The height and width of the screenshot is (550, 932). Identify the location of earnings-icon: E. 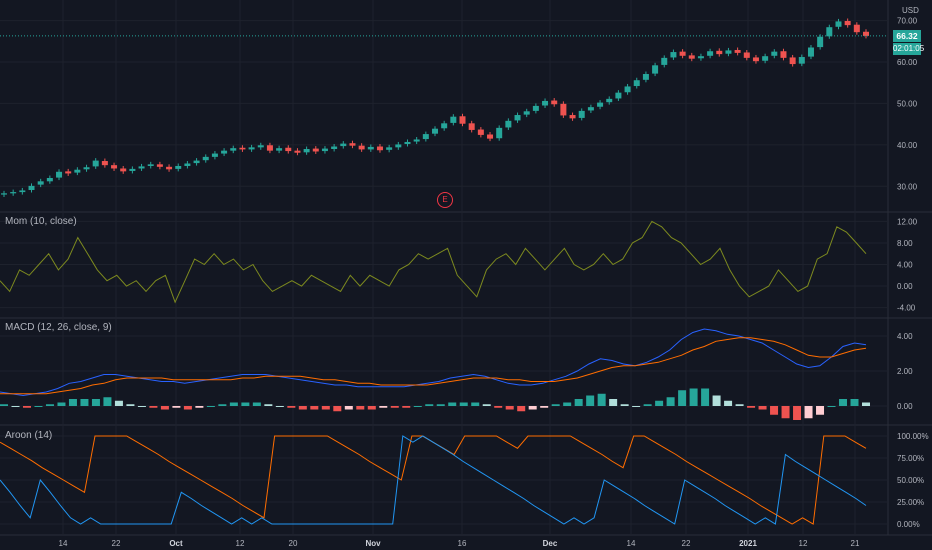
(445, 200).